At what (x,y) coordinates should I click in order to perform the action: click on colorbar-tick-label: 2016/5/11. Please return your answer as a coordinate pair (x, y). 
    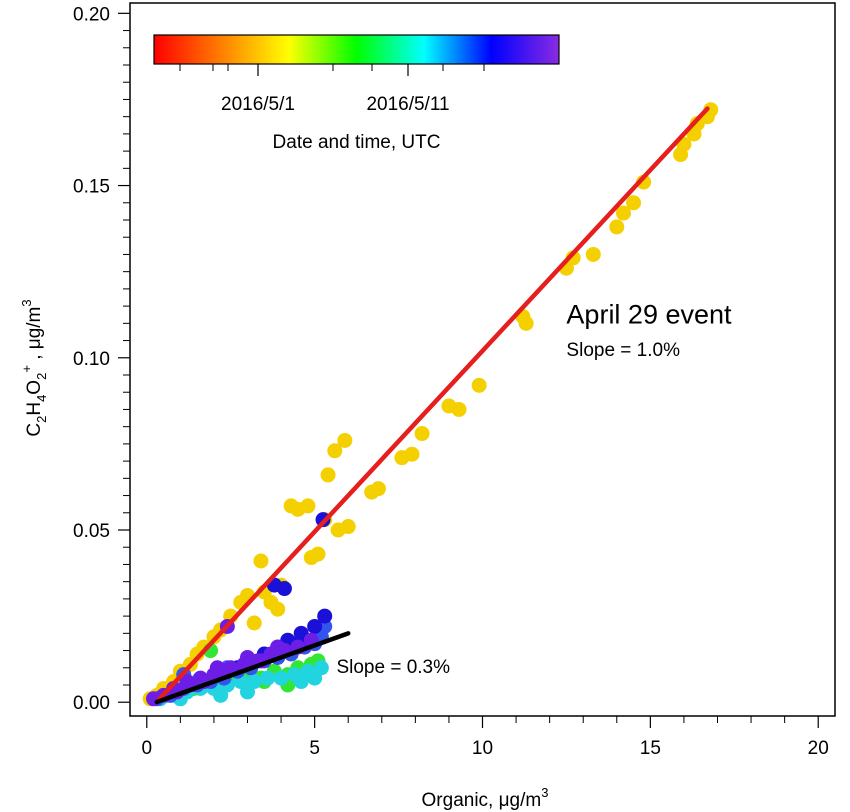
    Looking at the image, I should click on (407, 104).